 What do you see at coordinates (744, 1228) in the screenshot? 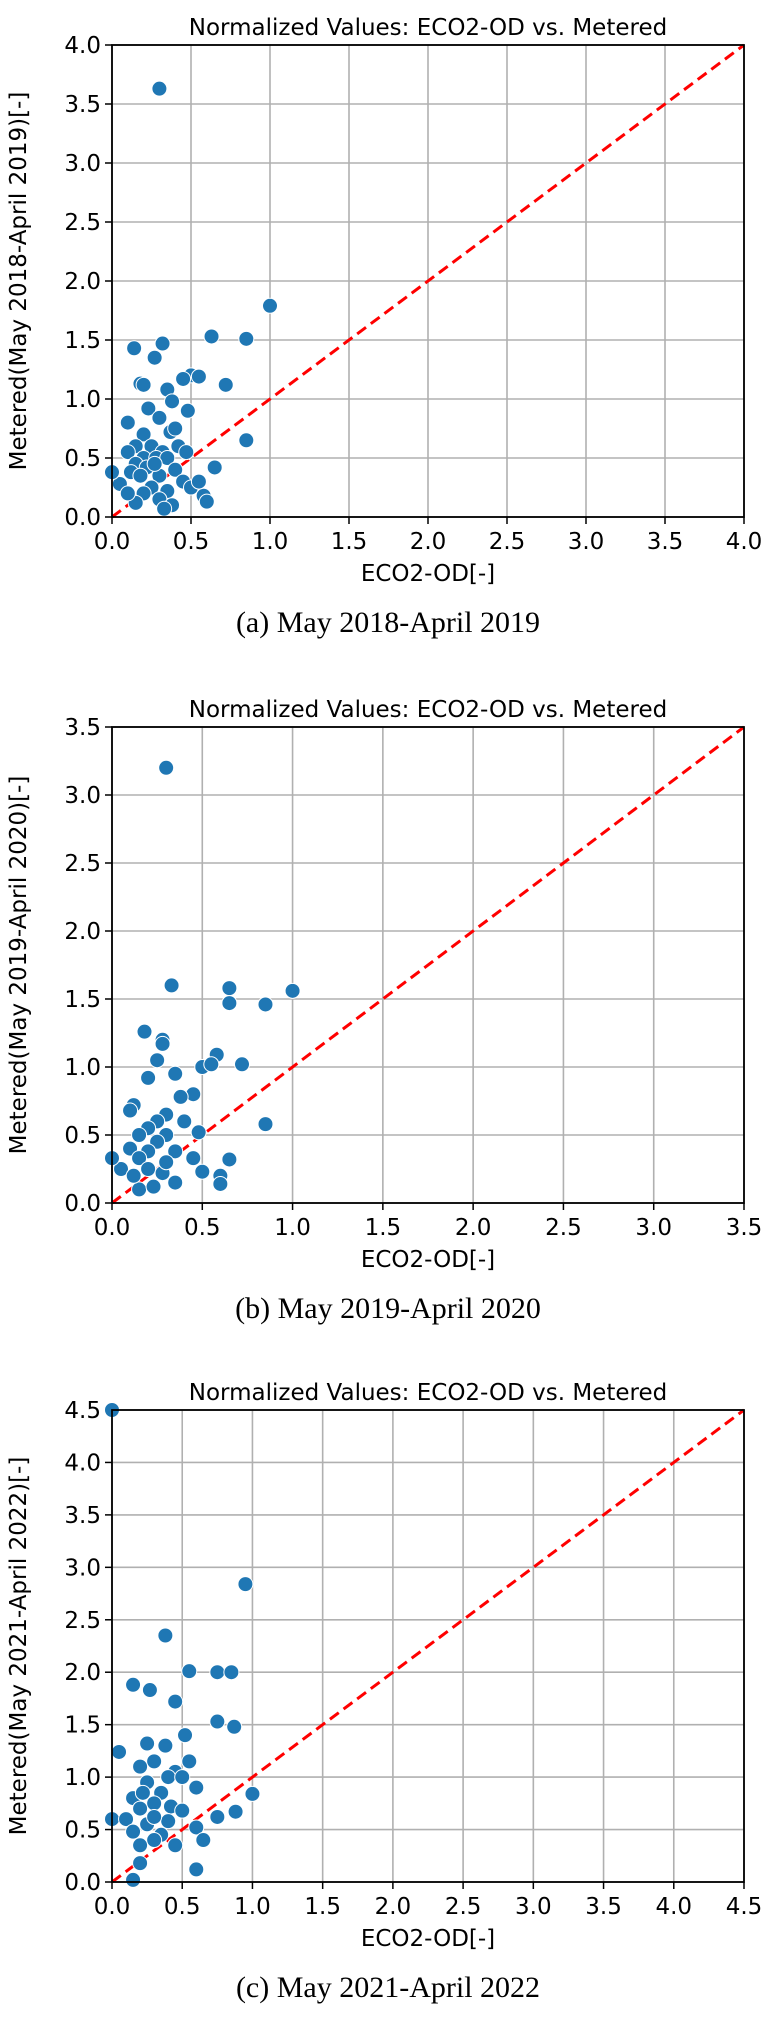
I see `x-tick-label: 3.5` at bounding box center [744, 1228].